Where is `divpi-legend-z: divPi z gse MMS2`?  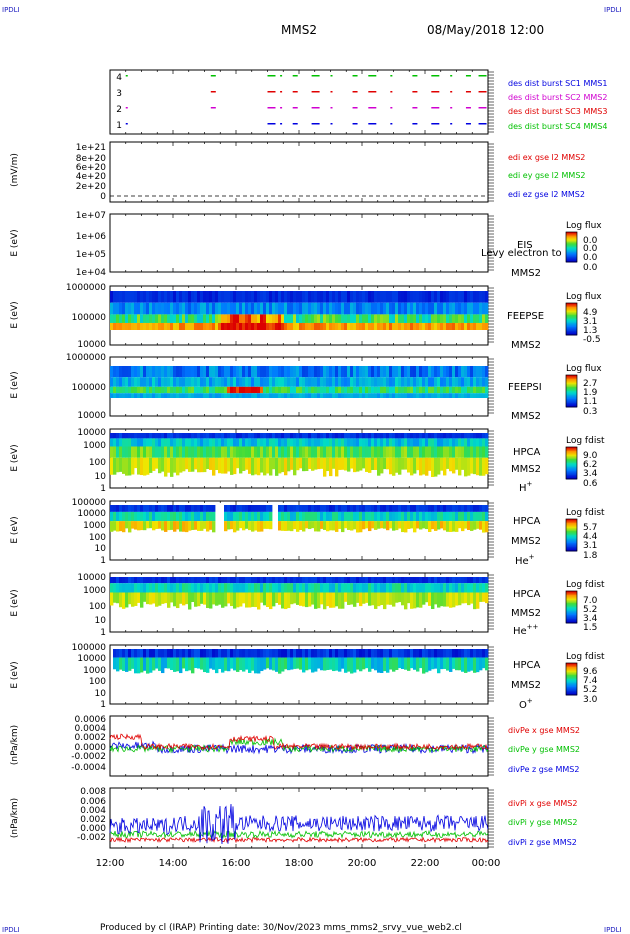 divpi-legend-z: divPi z gse MMS2 is located at coordinates (542, 842).